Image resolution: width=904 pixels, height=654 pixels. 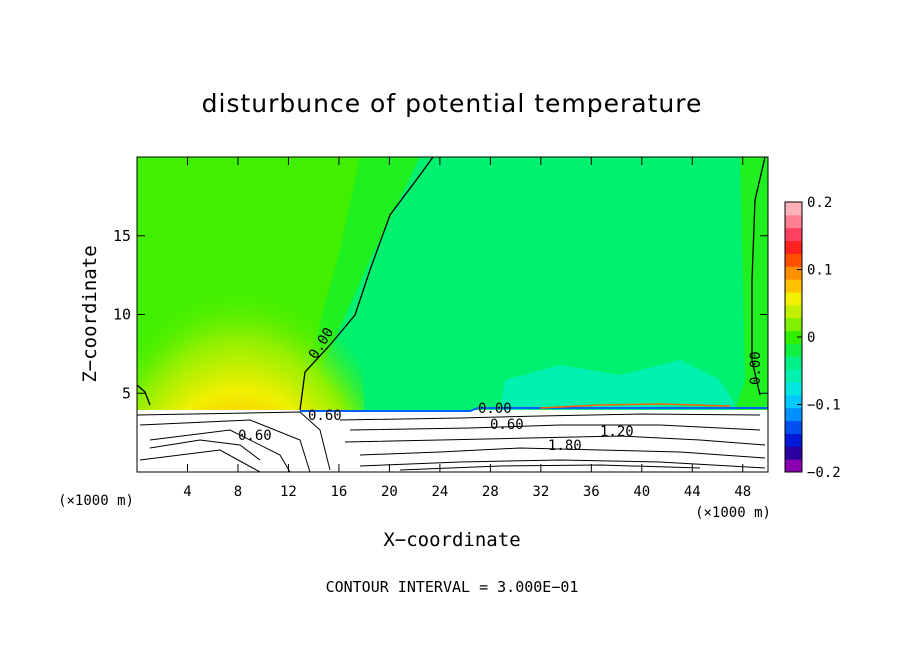 I want to click on colorbar-tick-label: 0, so click(x=811, y=338).